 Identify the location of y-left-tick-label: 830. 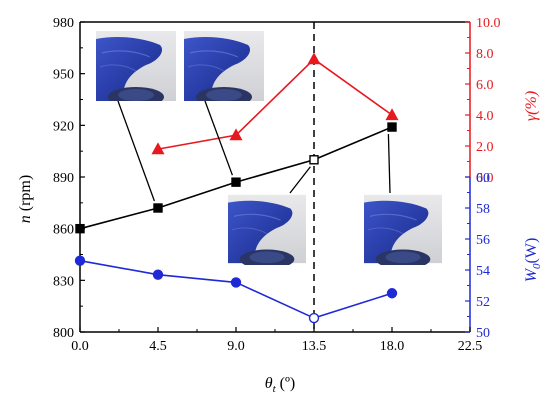
(63, 281).